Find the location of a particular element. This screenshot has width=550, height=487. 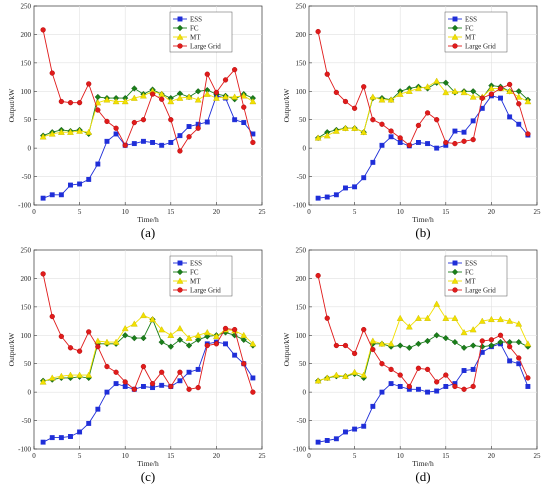

y-axis-label: Output/kW is located at coordinates (286, 349).